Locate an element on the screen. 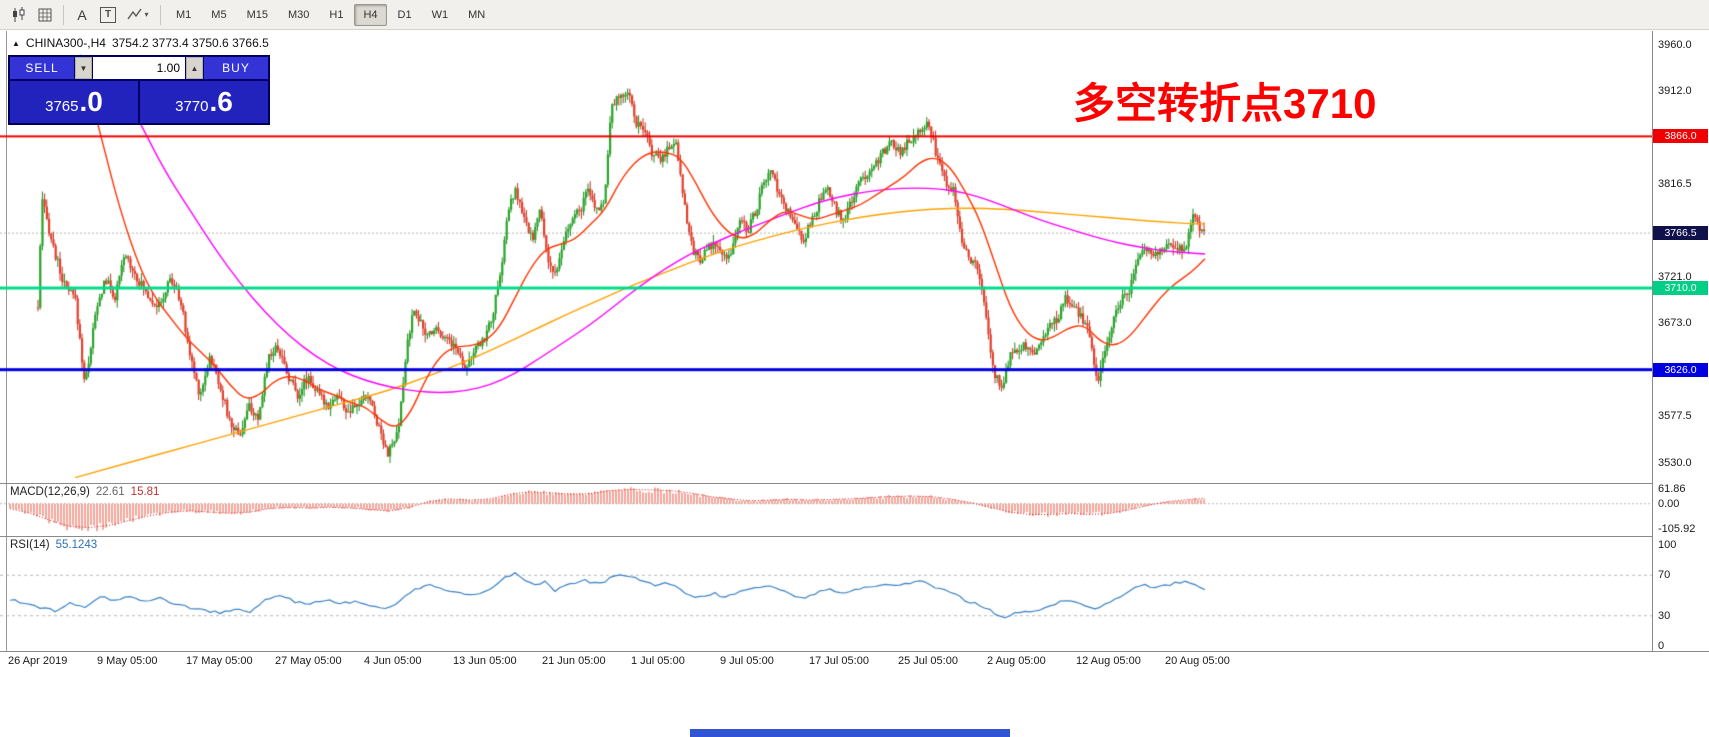 Image resolution: width=1709 pixels, height=737 pixels. timeframe-m15: M15 is located at coordinates (257, 14).